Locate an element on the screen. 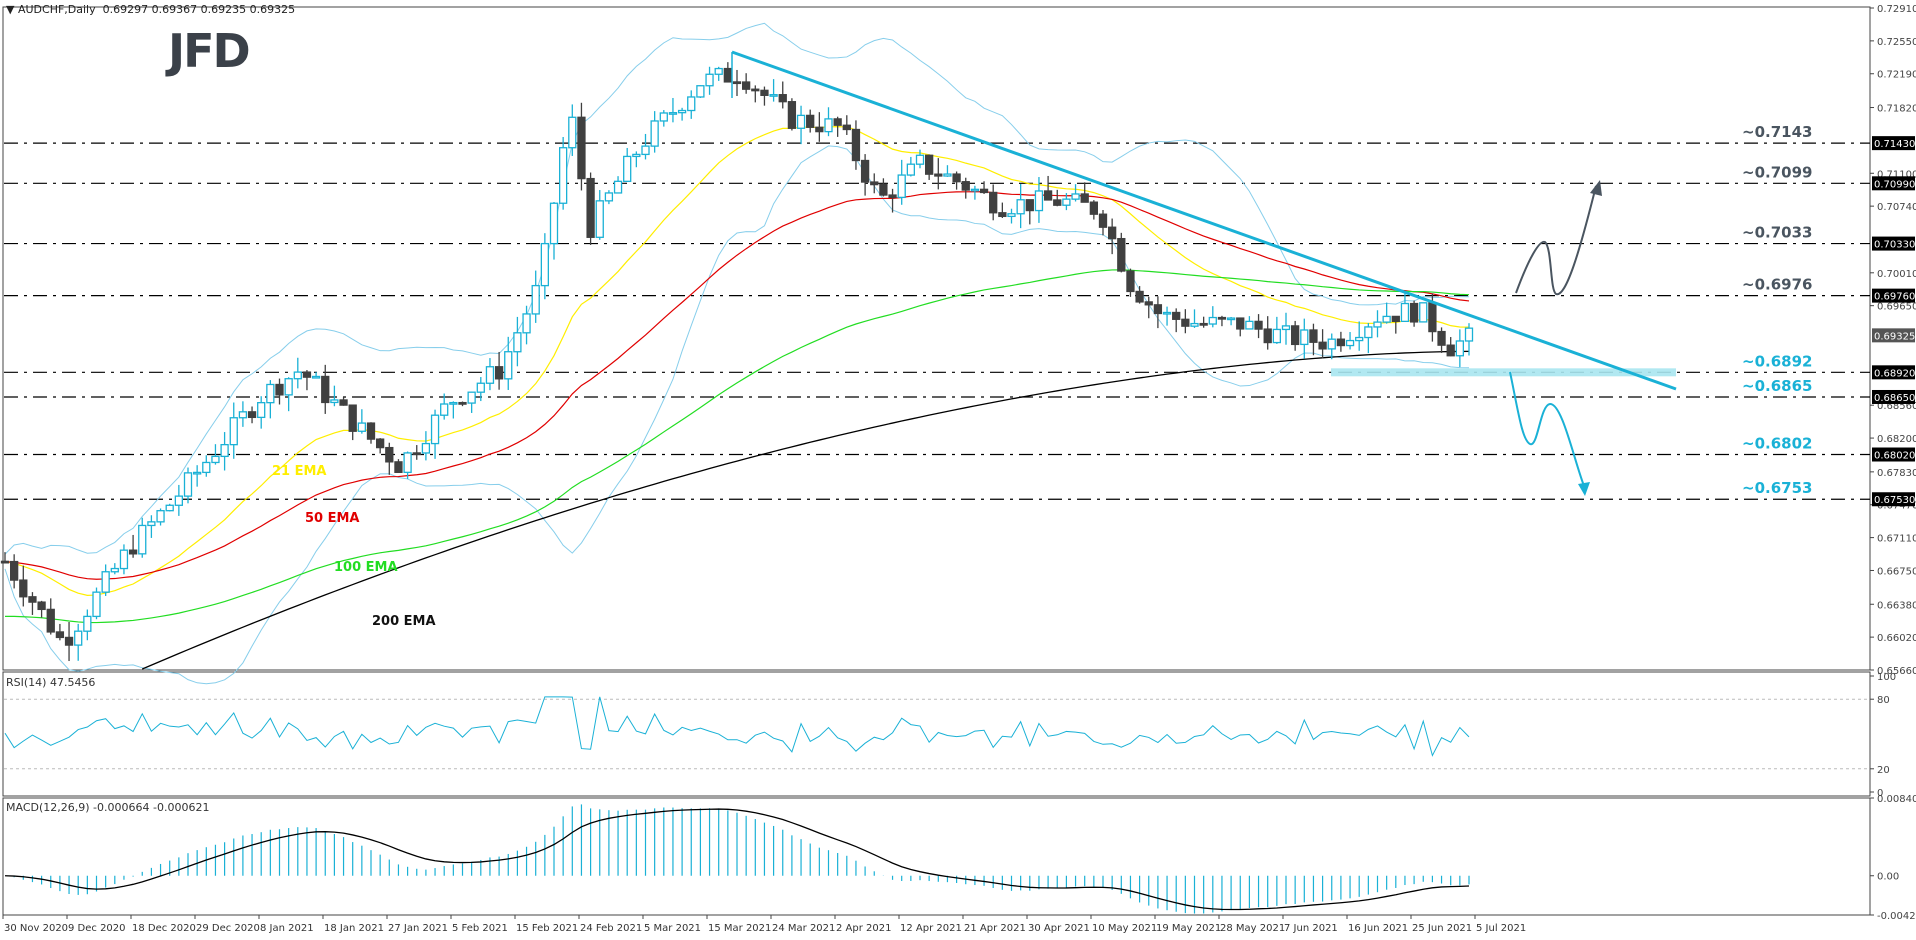  collapse-triangle-icon: ▼ is located at coordinates (10, 9).